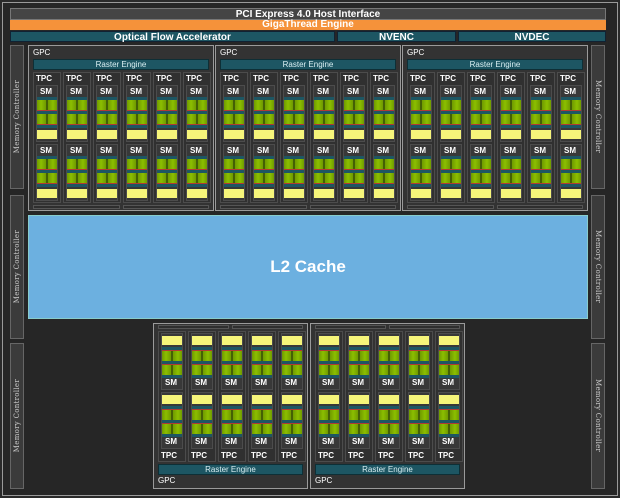 This screenshot has width=620, height=498. What do you see at coordinates (532, 37) in the screenshot?
I see `nvdec: NVDEC` at bounding box center [532, 37].